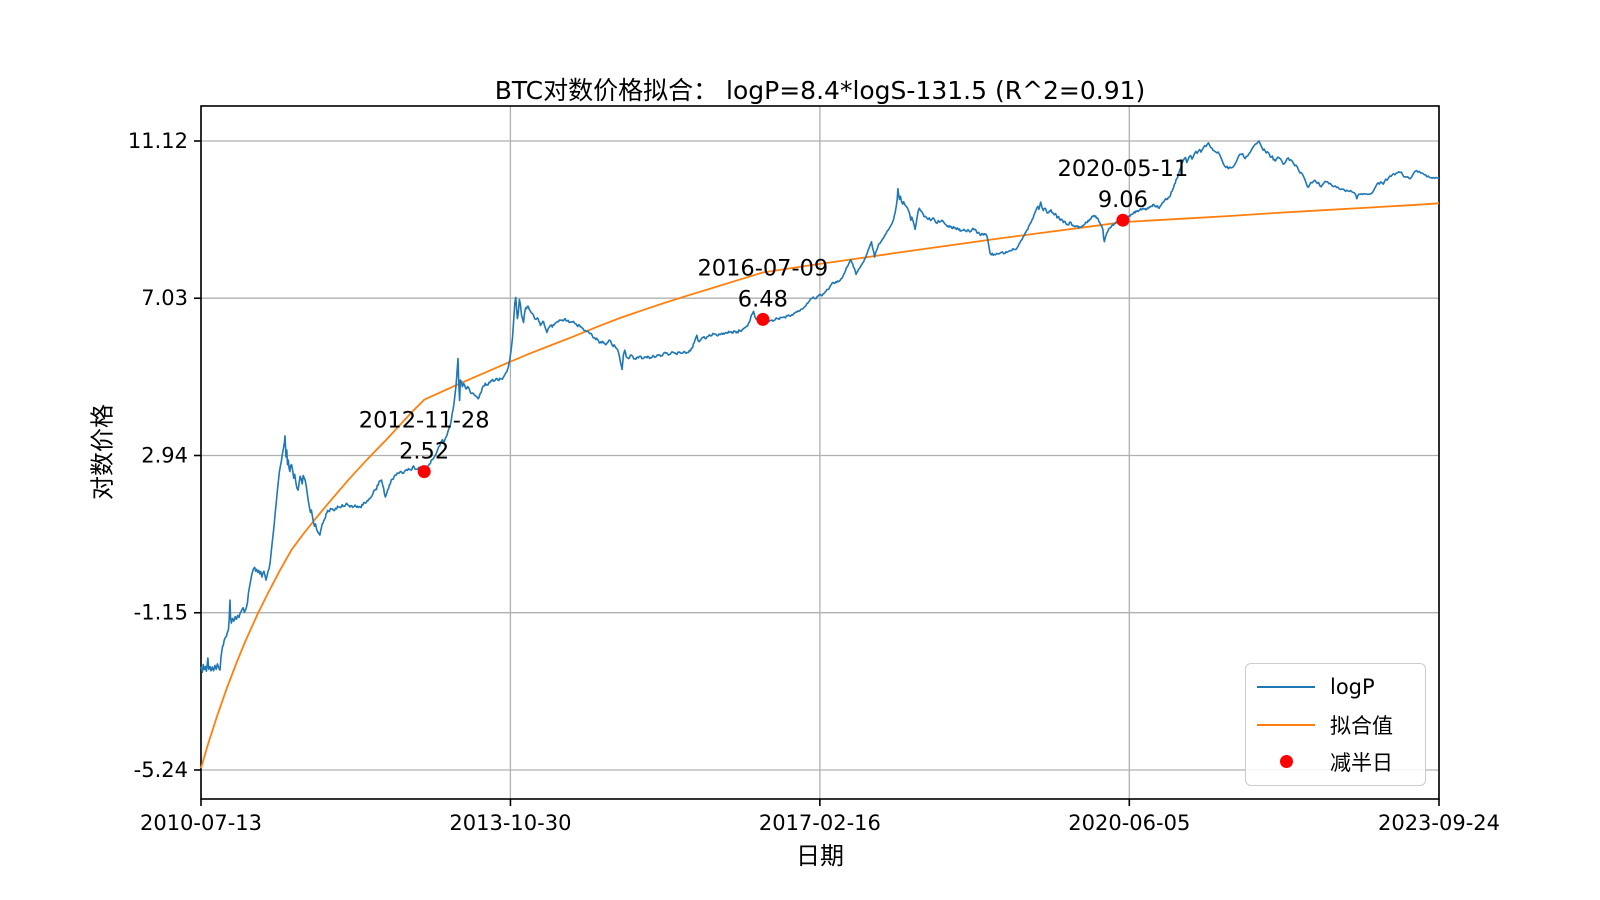 The width and height of the screenshot is (1600, 900). Describe the element at coordinates (161, 613) in the screenshot. I see `y-tick-label: -1.15` at that location.